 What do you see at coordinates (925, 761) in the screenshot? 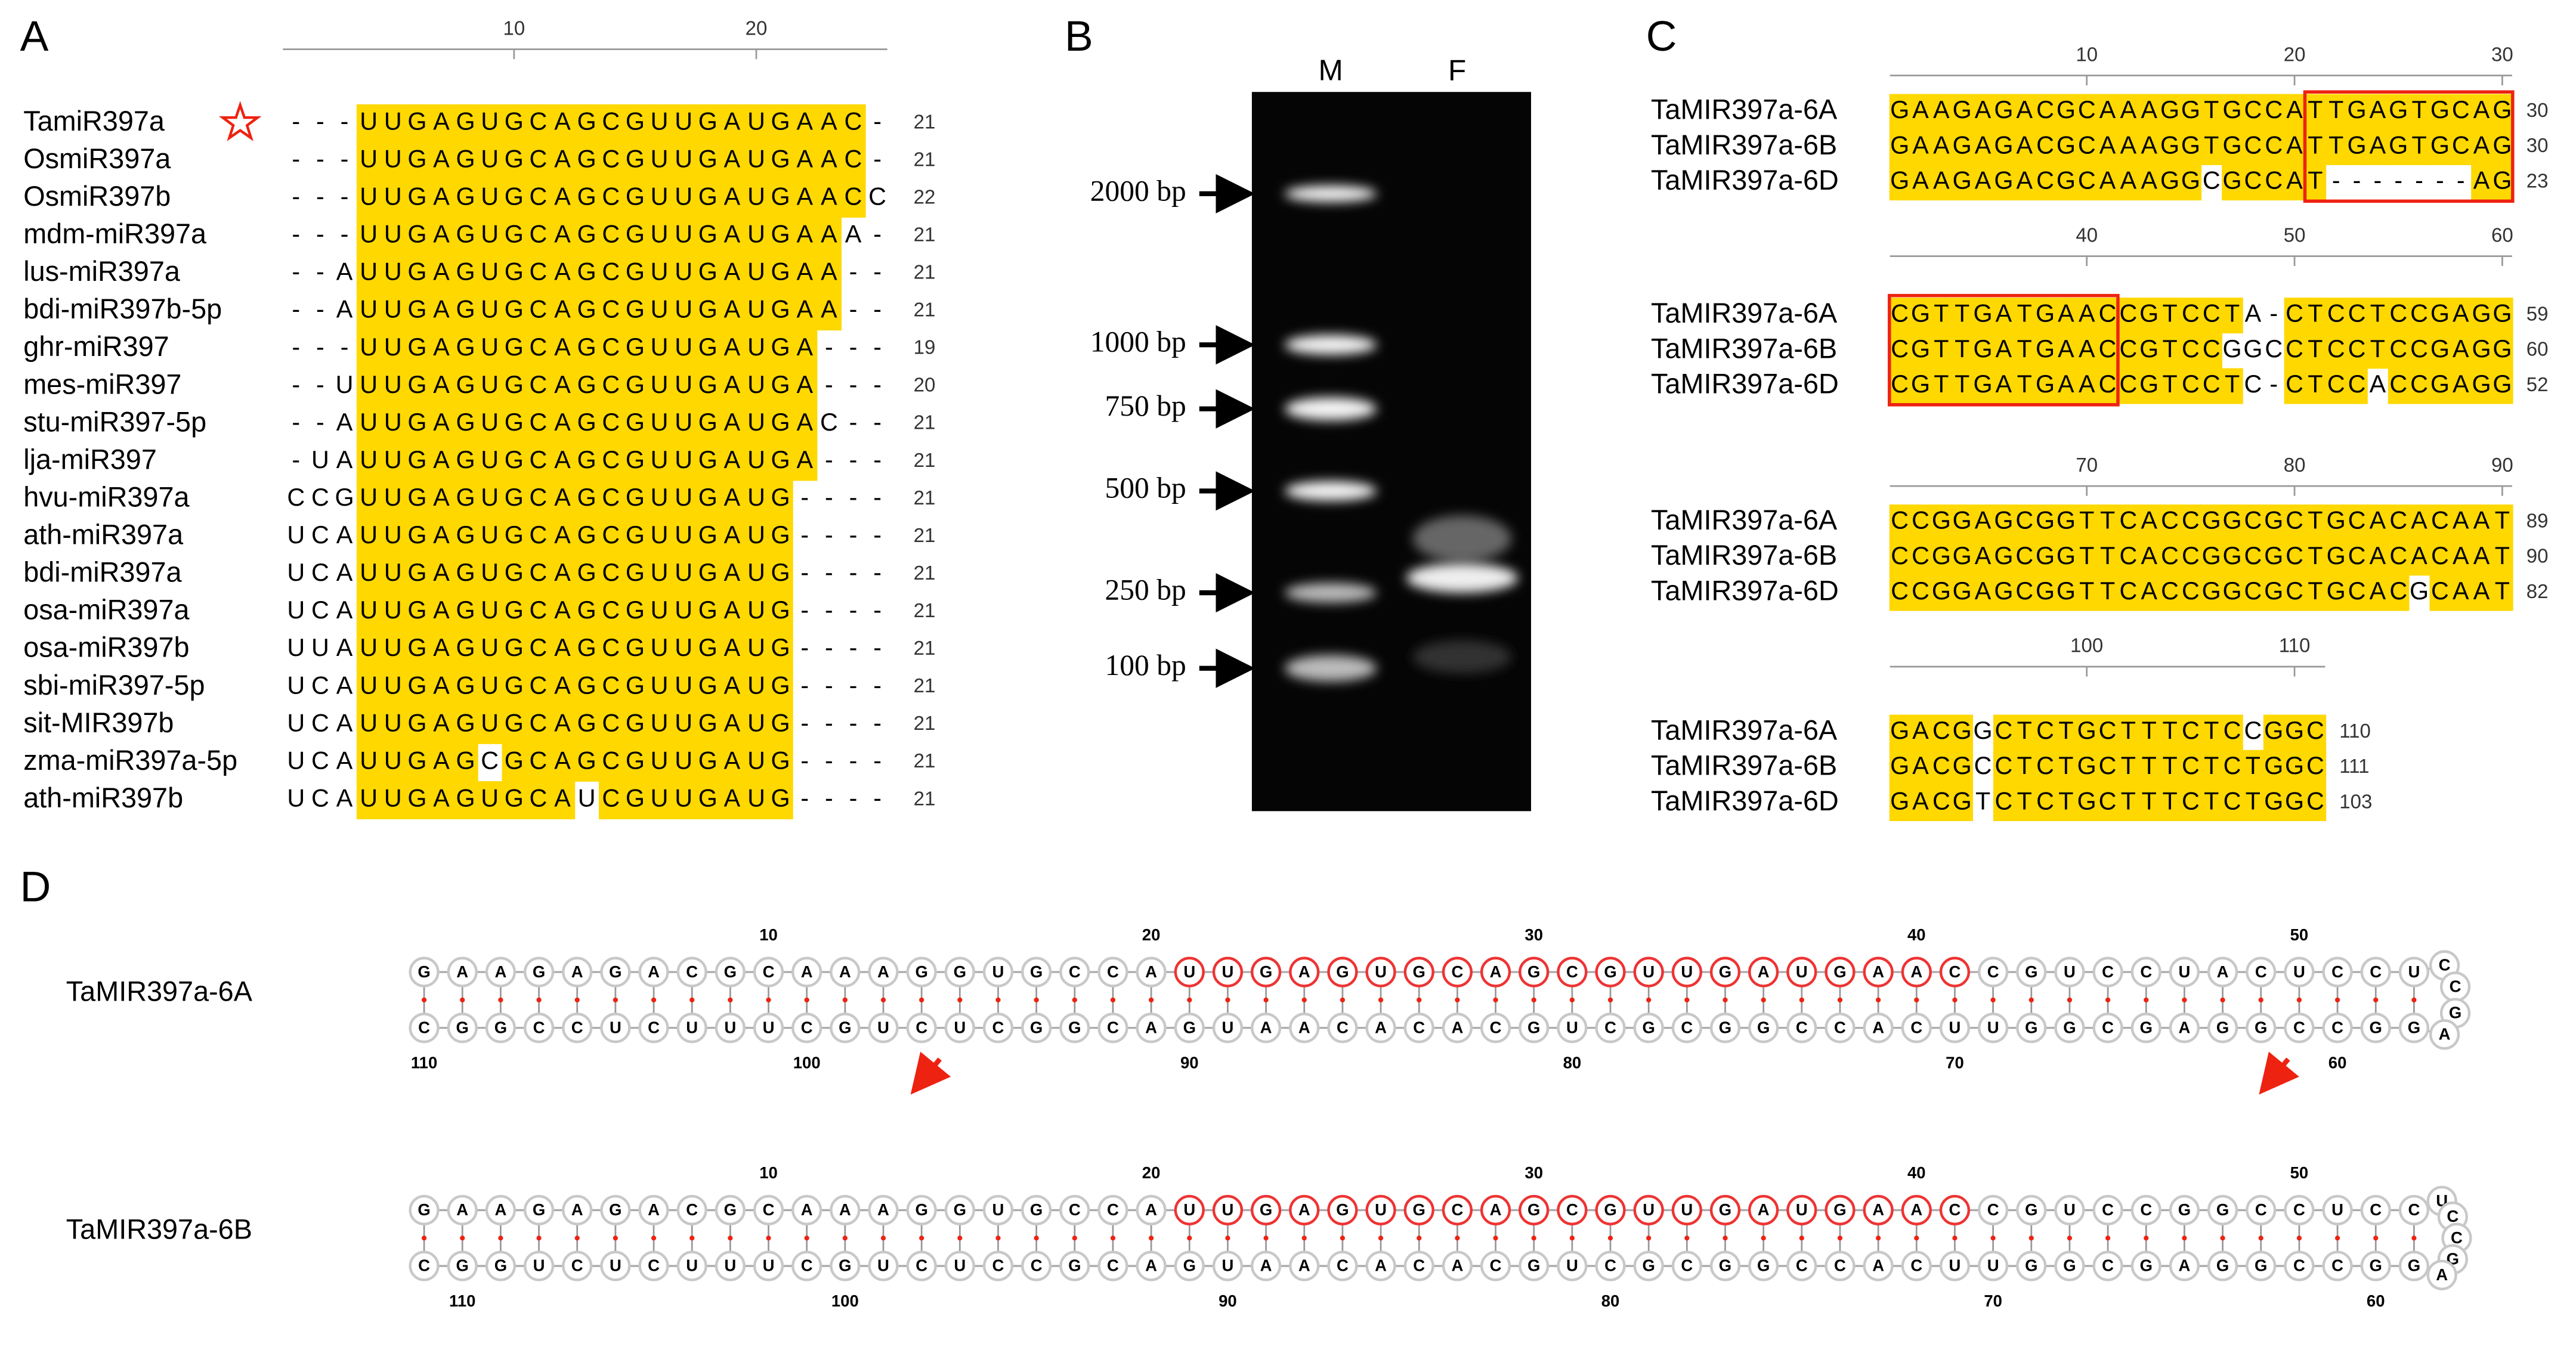
I see `sequence-length: 21` at bounding box center [925, 761].